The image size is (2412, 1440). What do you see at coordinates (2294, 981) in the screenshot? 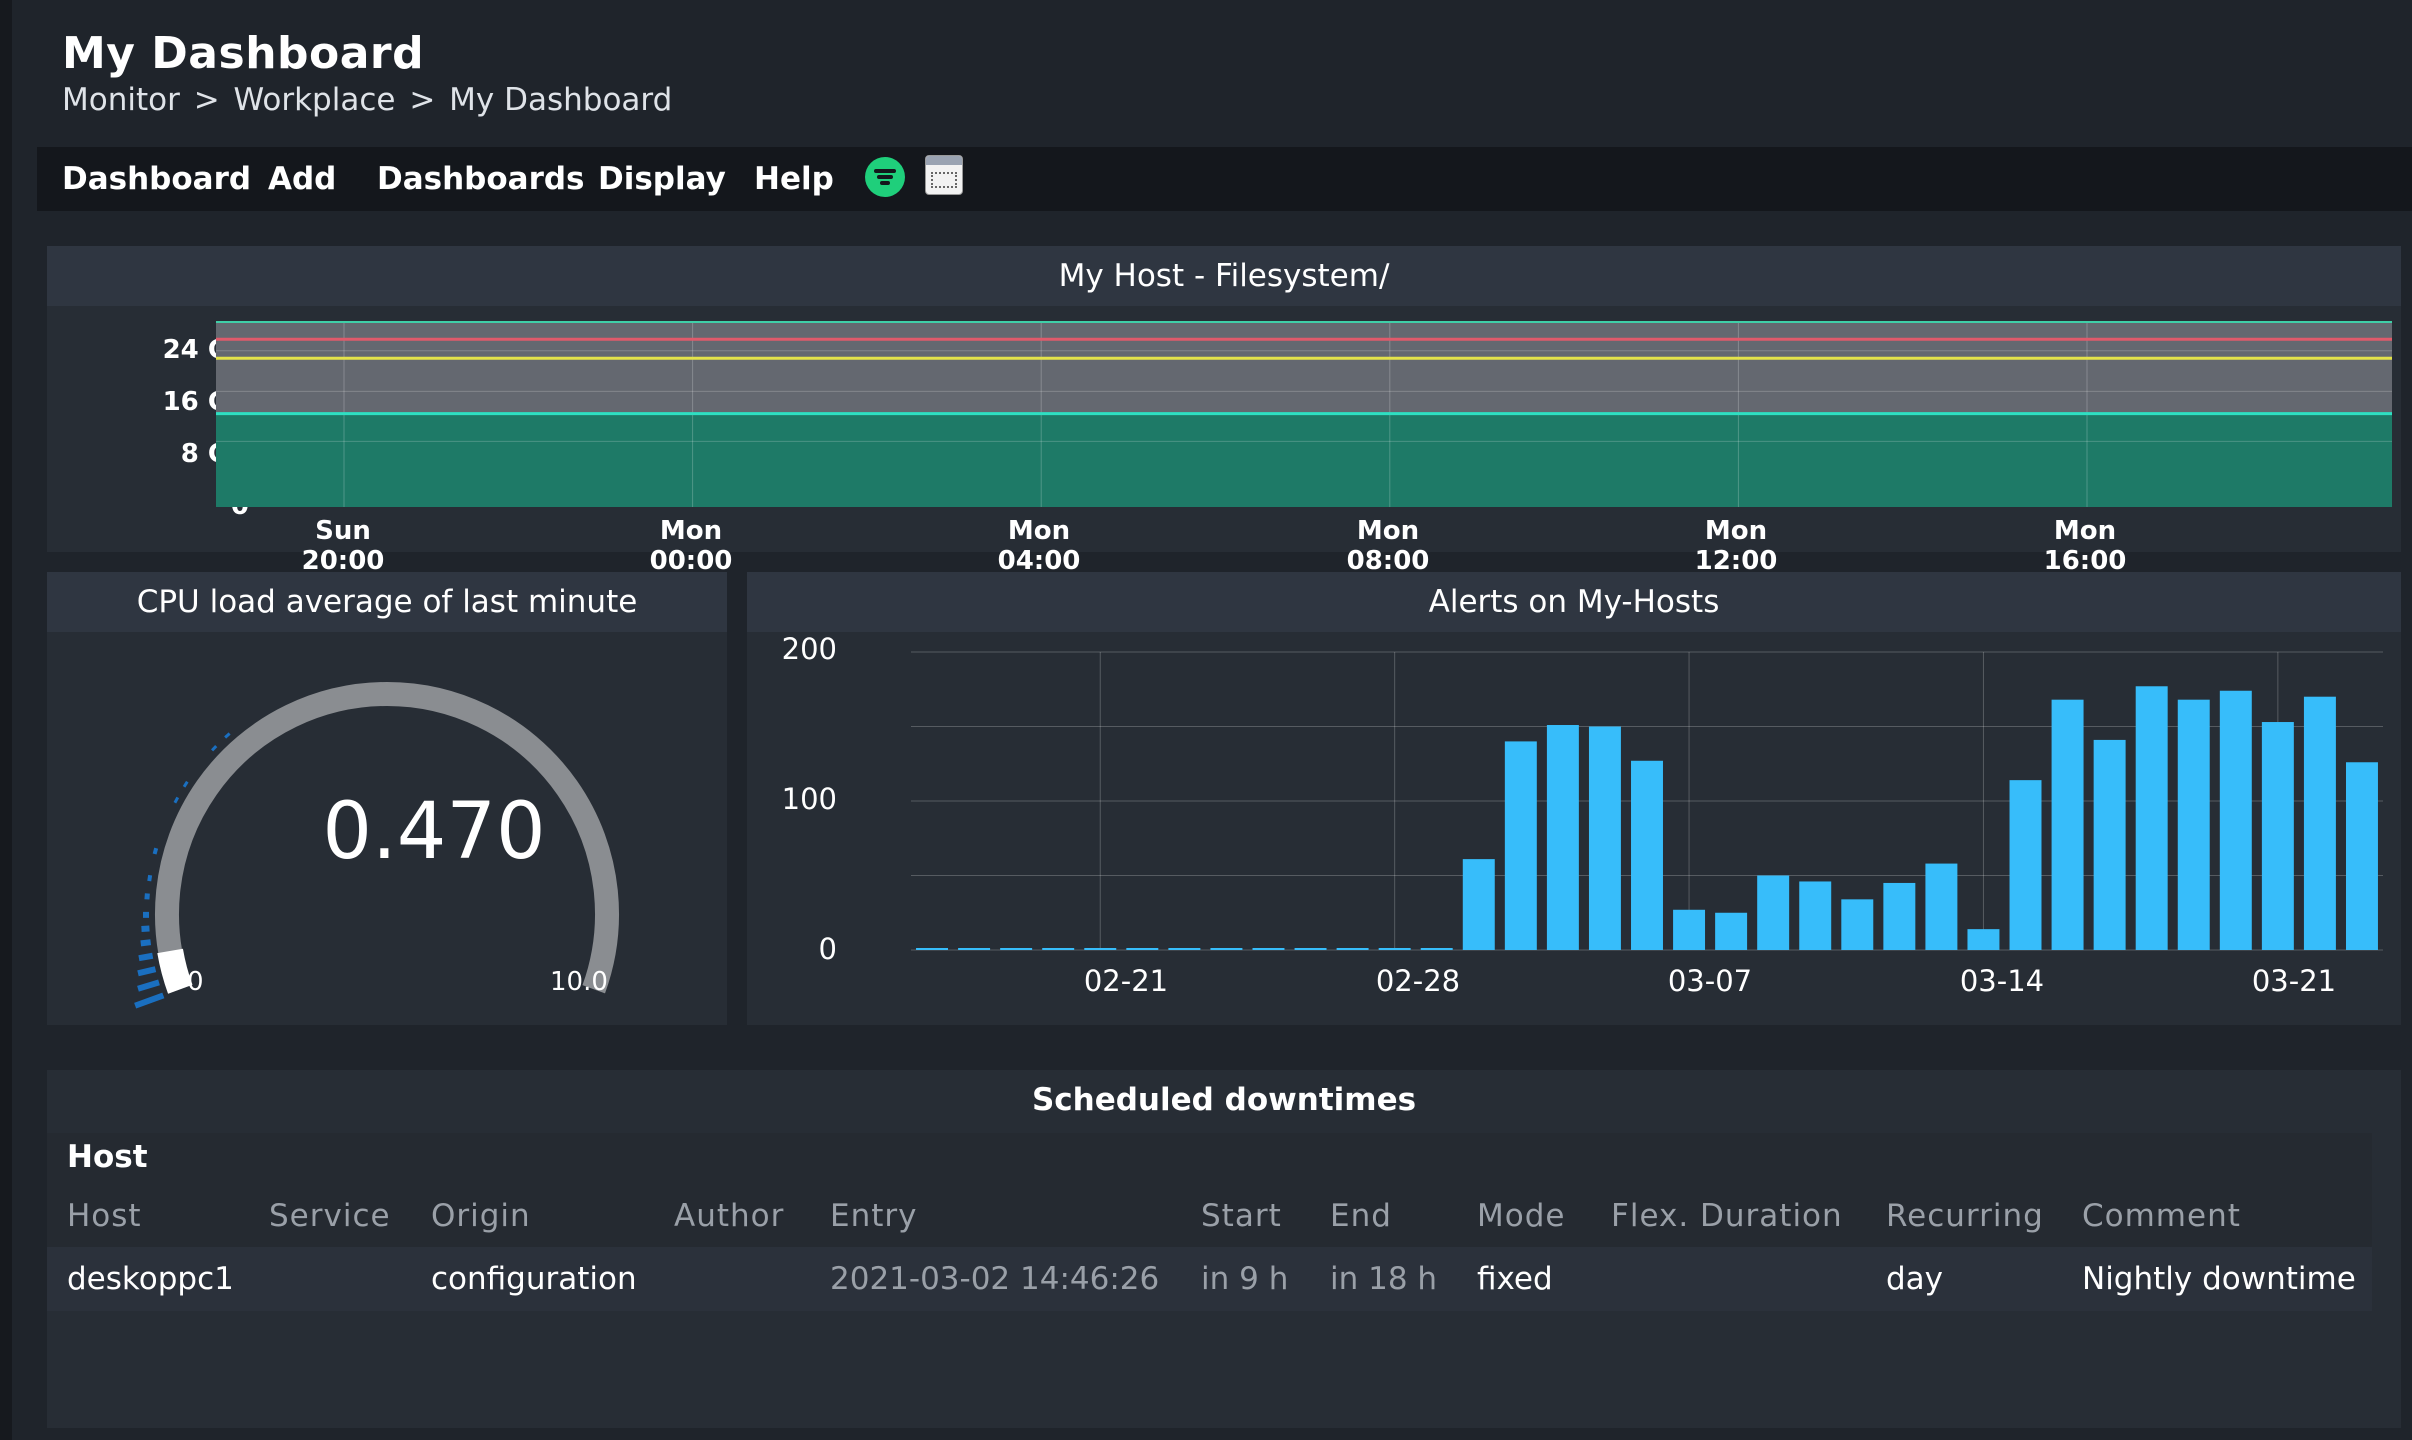
I see `x-tick: 03-21` at bounding box center [2294, 981].